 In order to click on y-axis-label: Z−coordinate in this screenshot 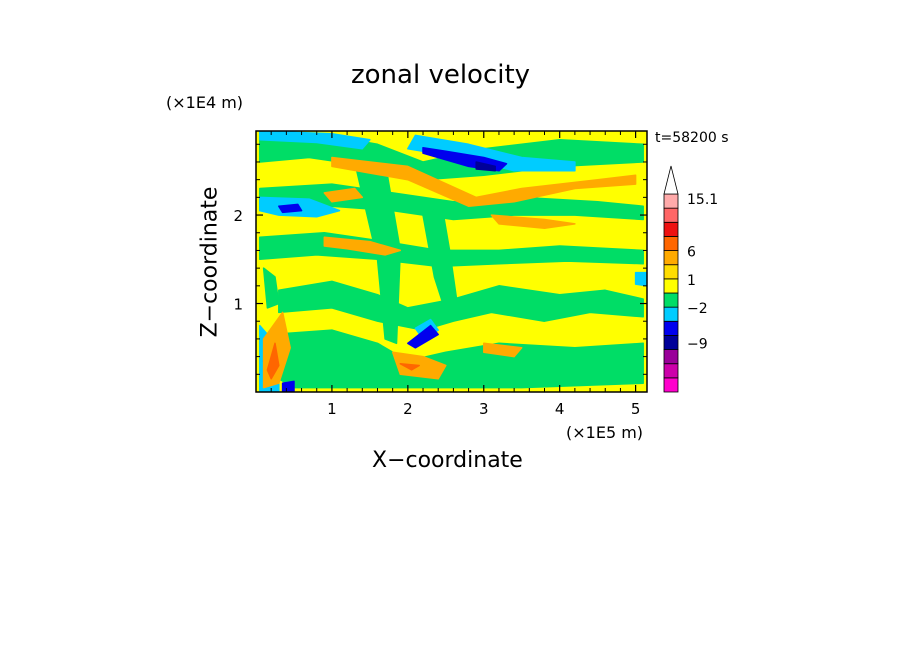, I will do `click(210, 262)`.